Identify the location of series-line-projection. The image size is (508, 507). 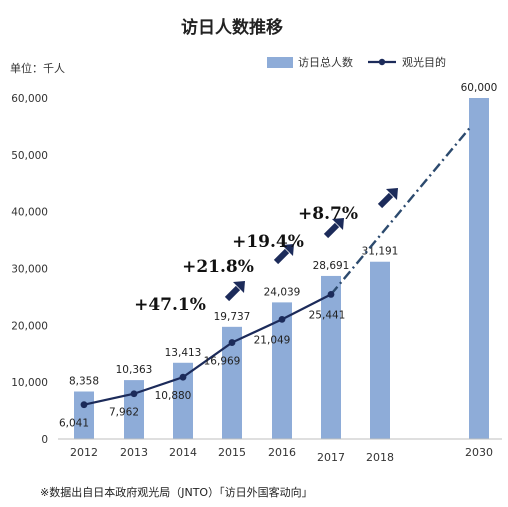
(401, 210).